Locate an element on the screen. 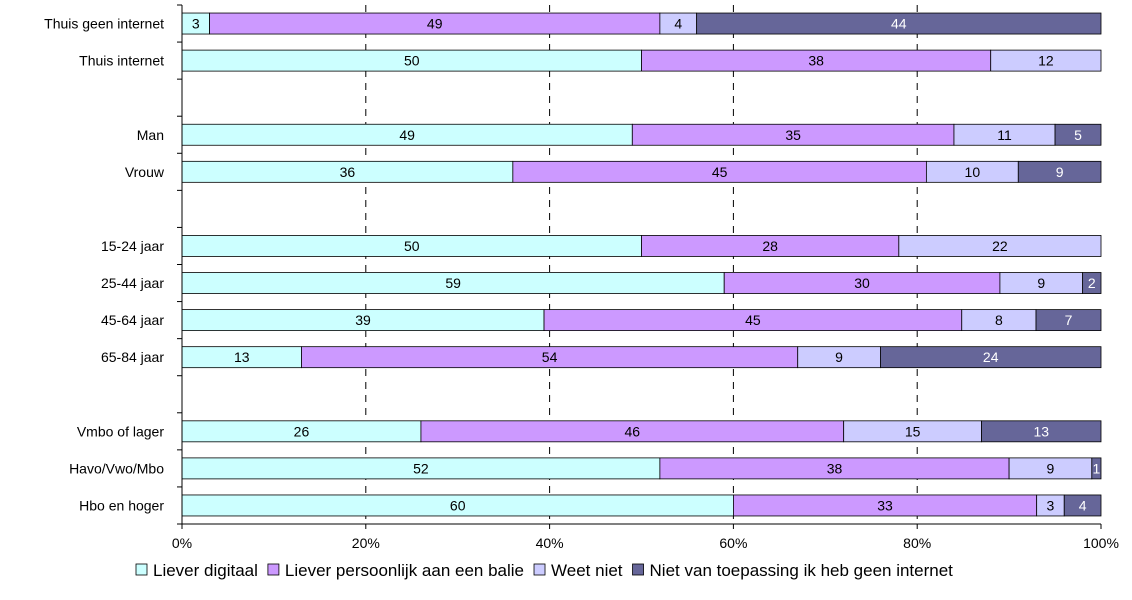  category-label-3: Man is located at coordinates (150, 135).